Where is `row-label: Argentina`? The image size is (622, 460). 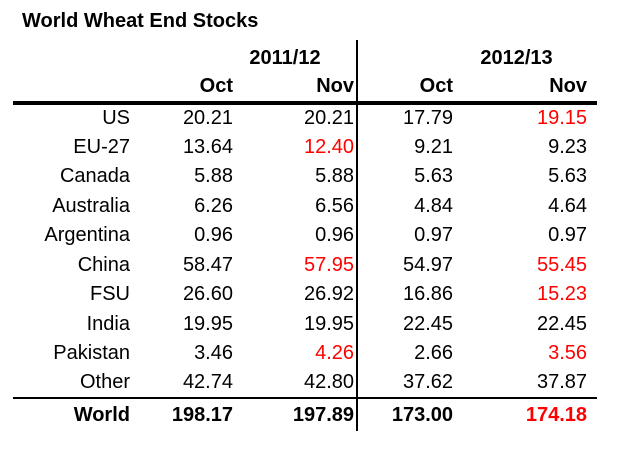
row-label: Argentina is located at coordinates (87, 235).